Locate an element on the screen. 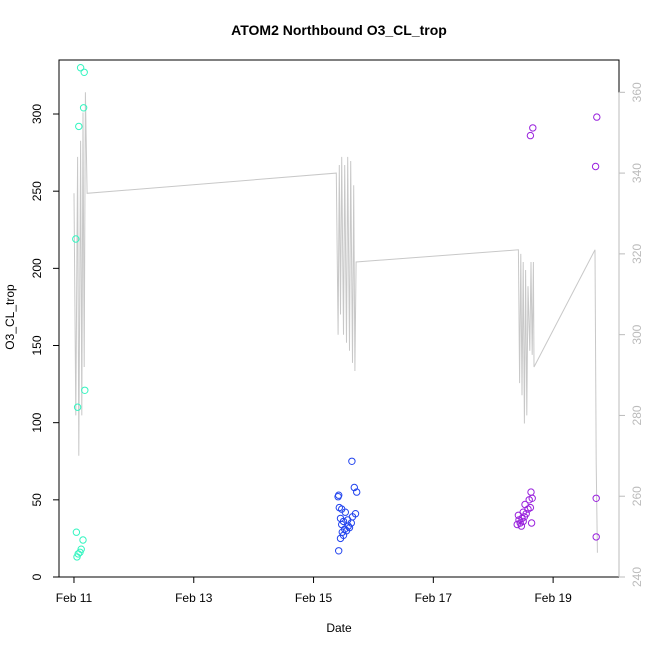 The image size is (650, 650). y-tick-label: 250 is located at coordinates (37, 191).